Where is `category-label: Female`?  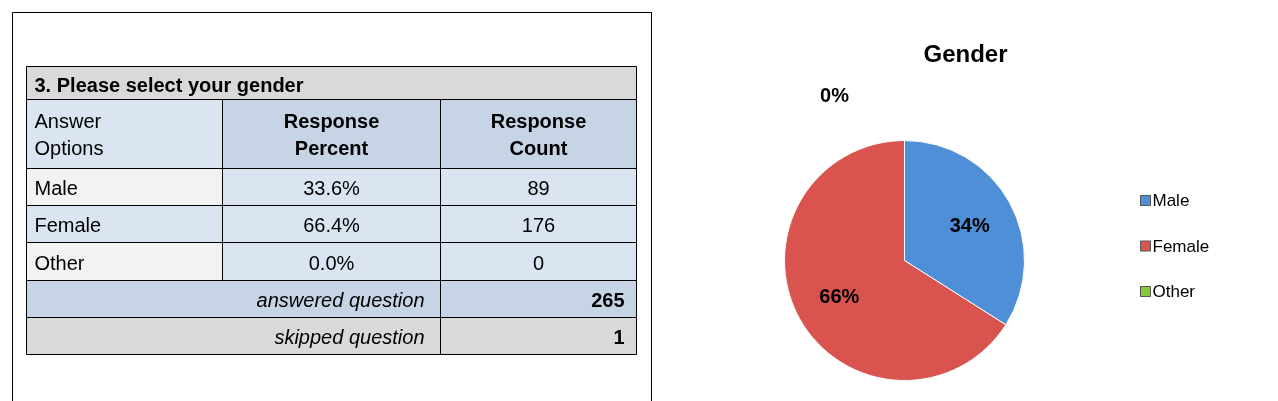 category-label: Female is located at coordinates (68, 225).